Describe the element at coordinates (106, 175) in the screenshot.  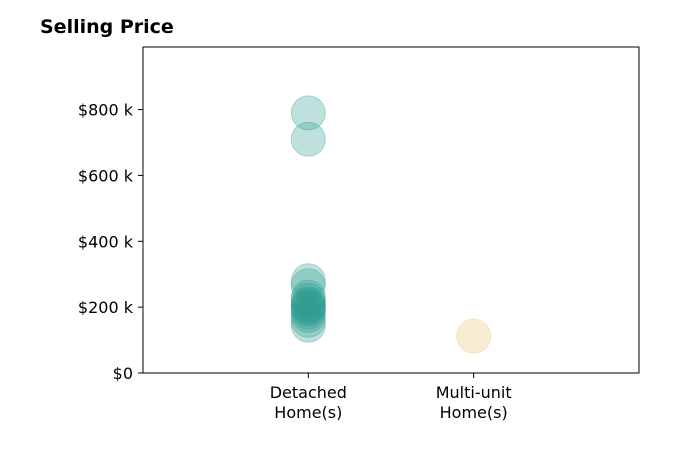
I see `y-tick-label: $600 k` at that location.